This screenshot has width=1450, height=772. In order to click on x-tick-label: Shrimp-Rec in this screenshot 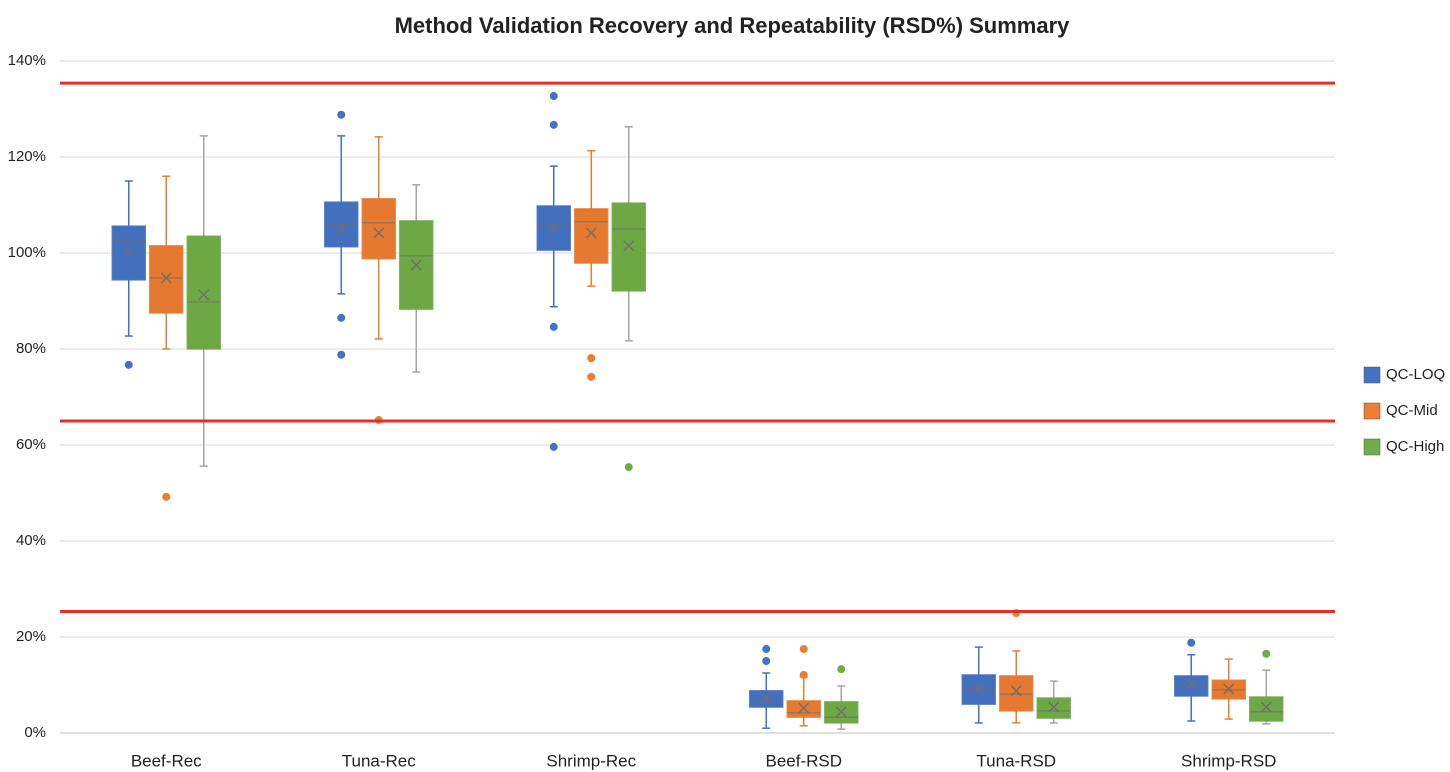, I will do `click(591, 760)`.